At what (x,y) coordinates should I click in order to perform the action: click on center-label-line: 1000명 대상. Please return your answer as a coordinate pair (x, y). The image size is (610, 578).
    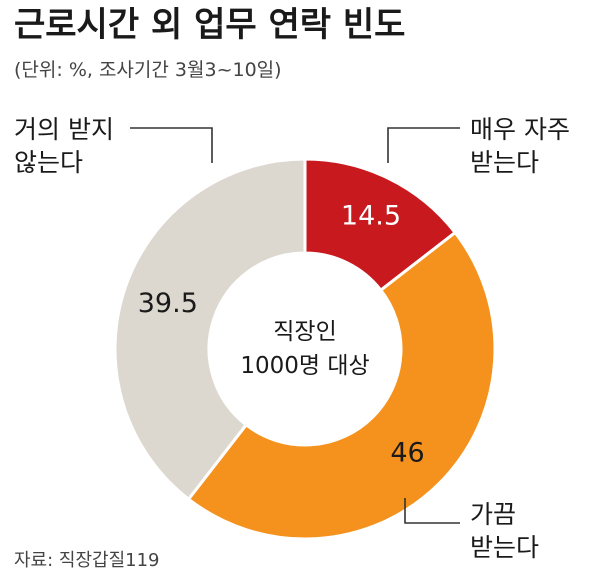
    Looking at the image, I should click on (304, 366).